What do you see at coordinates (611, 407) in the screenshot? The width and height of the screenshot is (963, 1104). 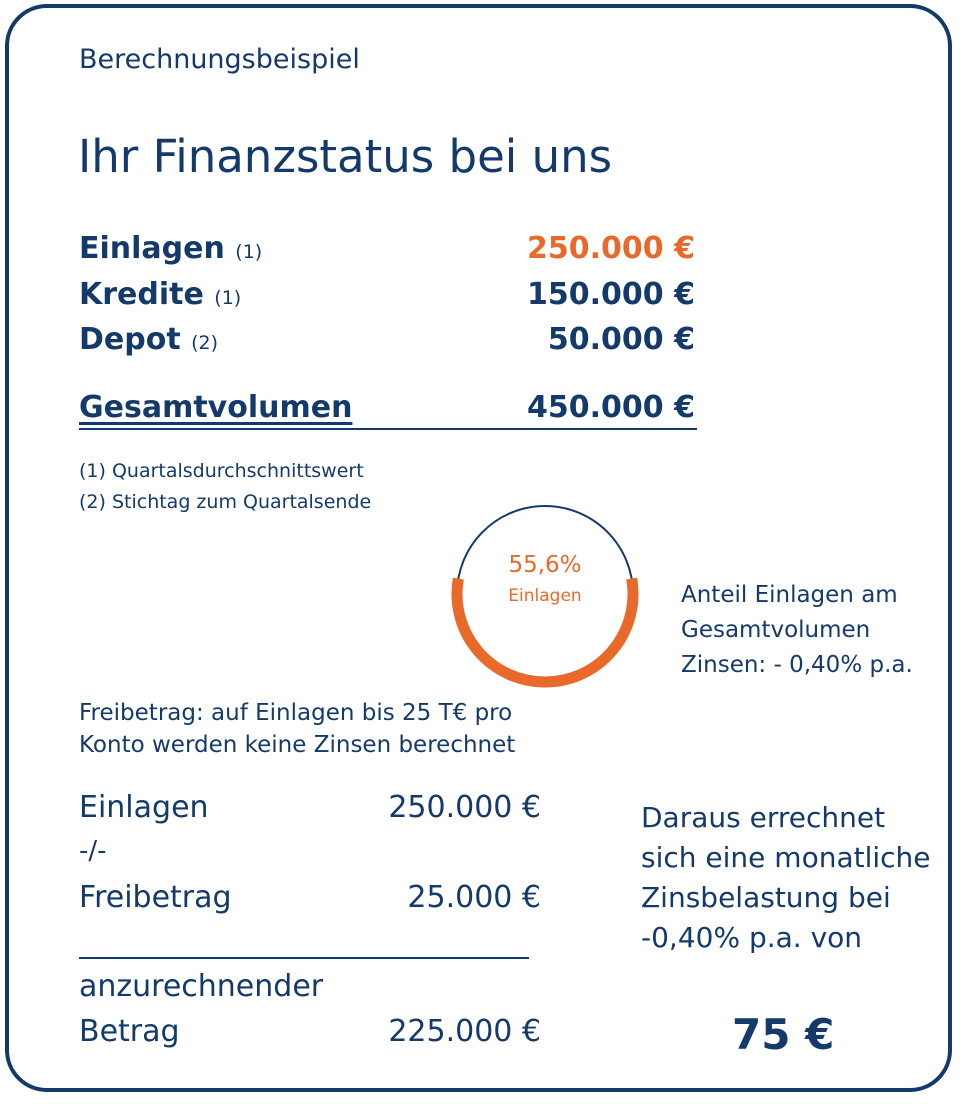 I see `total-value: 450.000 €` at bounding box center [611, 407].